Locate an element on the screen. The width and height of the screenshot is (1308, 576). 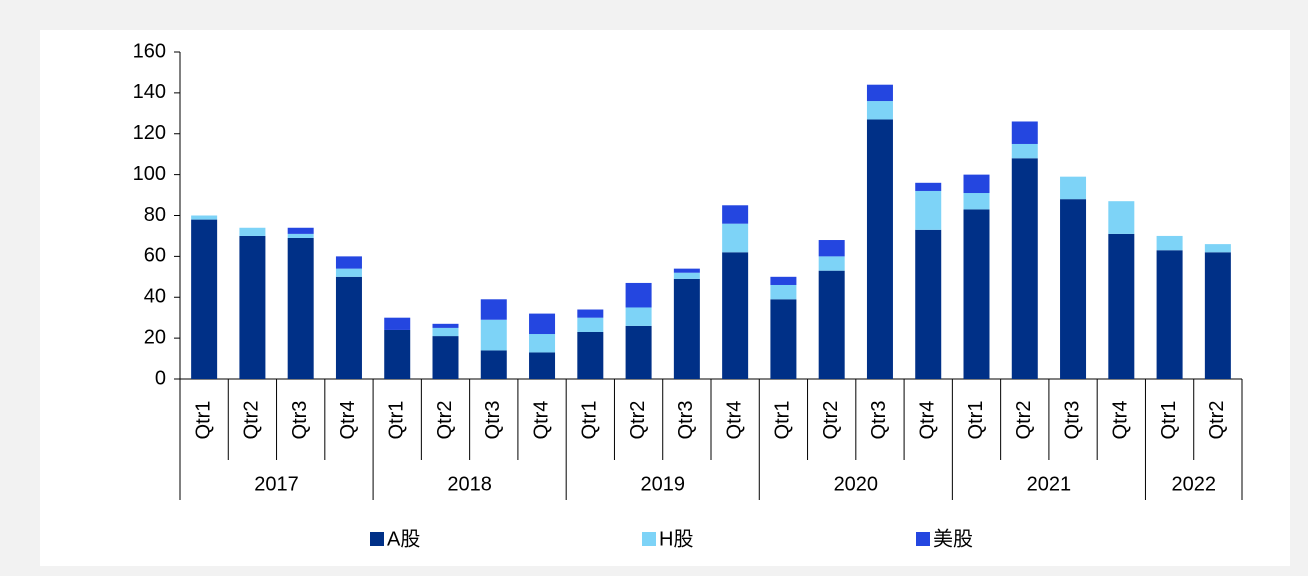
group-label: 2022 is located at coordinates (1193, 484).